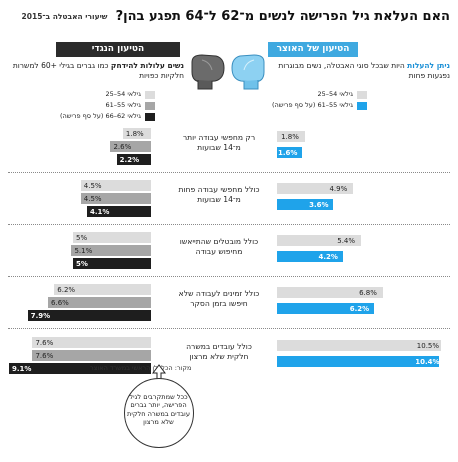 The image size is (458, 462). I want to click on left-bar-label: 9.1%, so click(22, 368).